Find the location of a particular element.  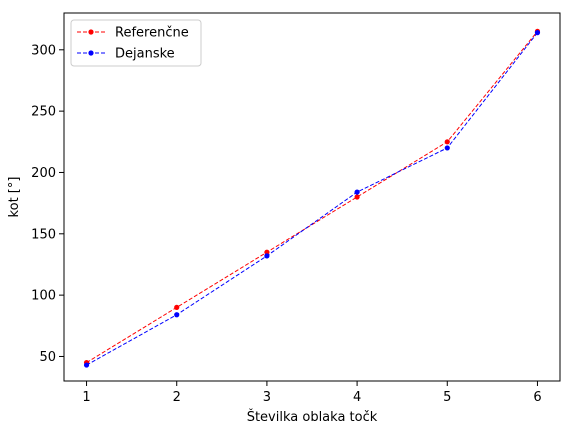

x-tick-label: 6 is located at coordinates (537, 397).